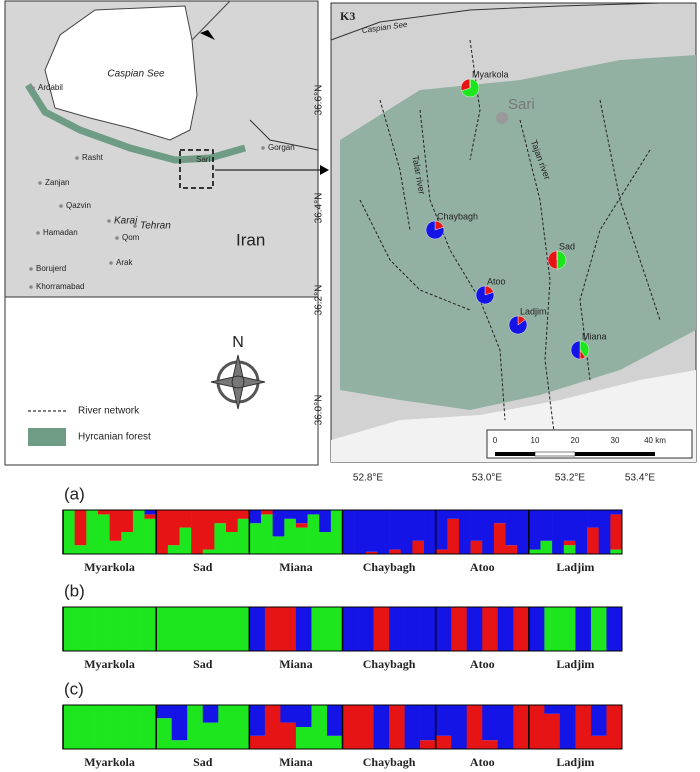 Image resolution: width=700 pixels, height=772 pixels. Describe the element at coordinates (124, 262) in the screenshot. I see `place-label: Arak` at that location.